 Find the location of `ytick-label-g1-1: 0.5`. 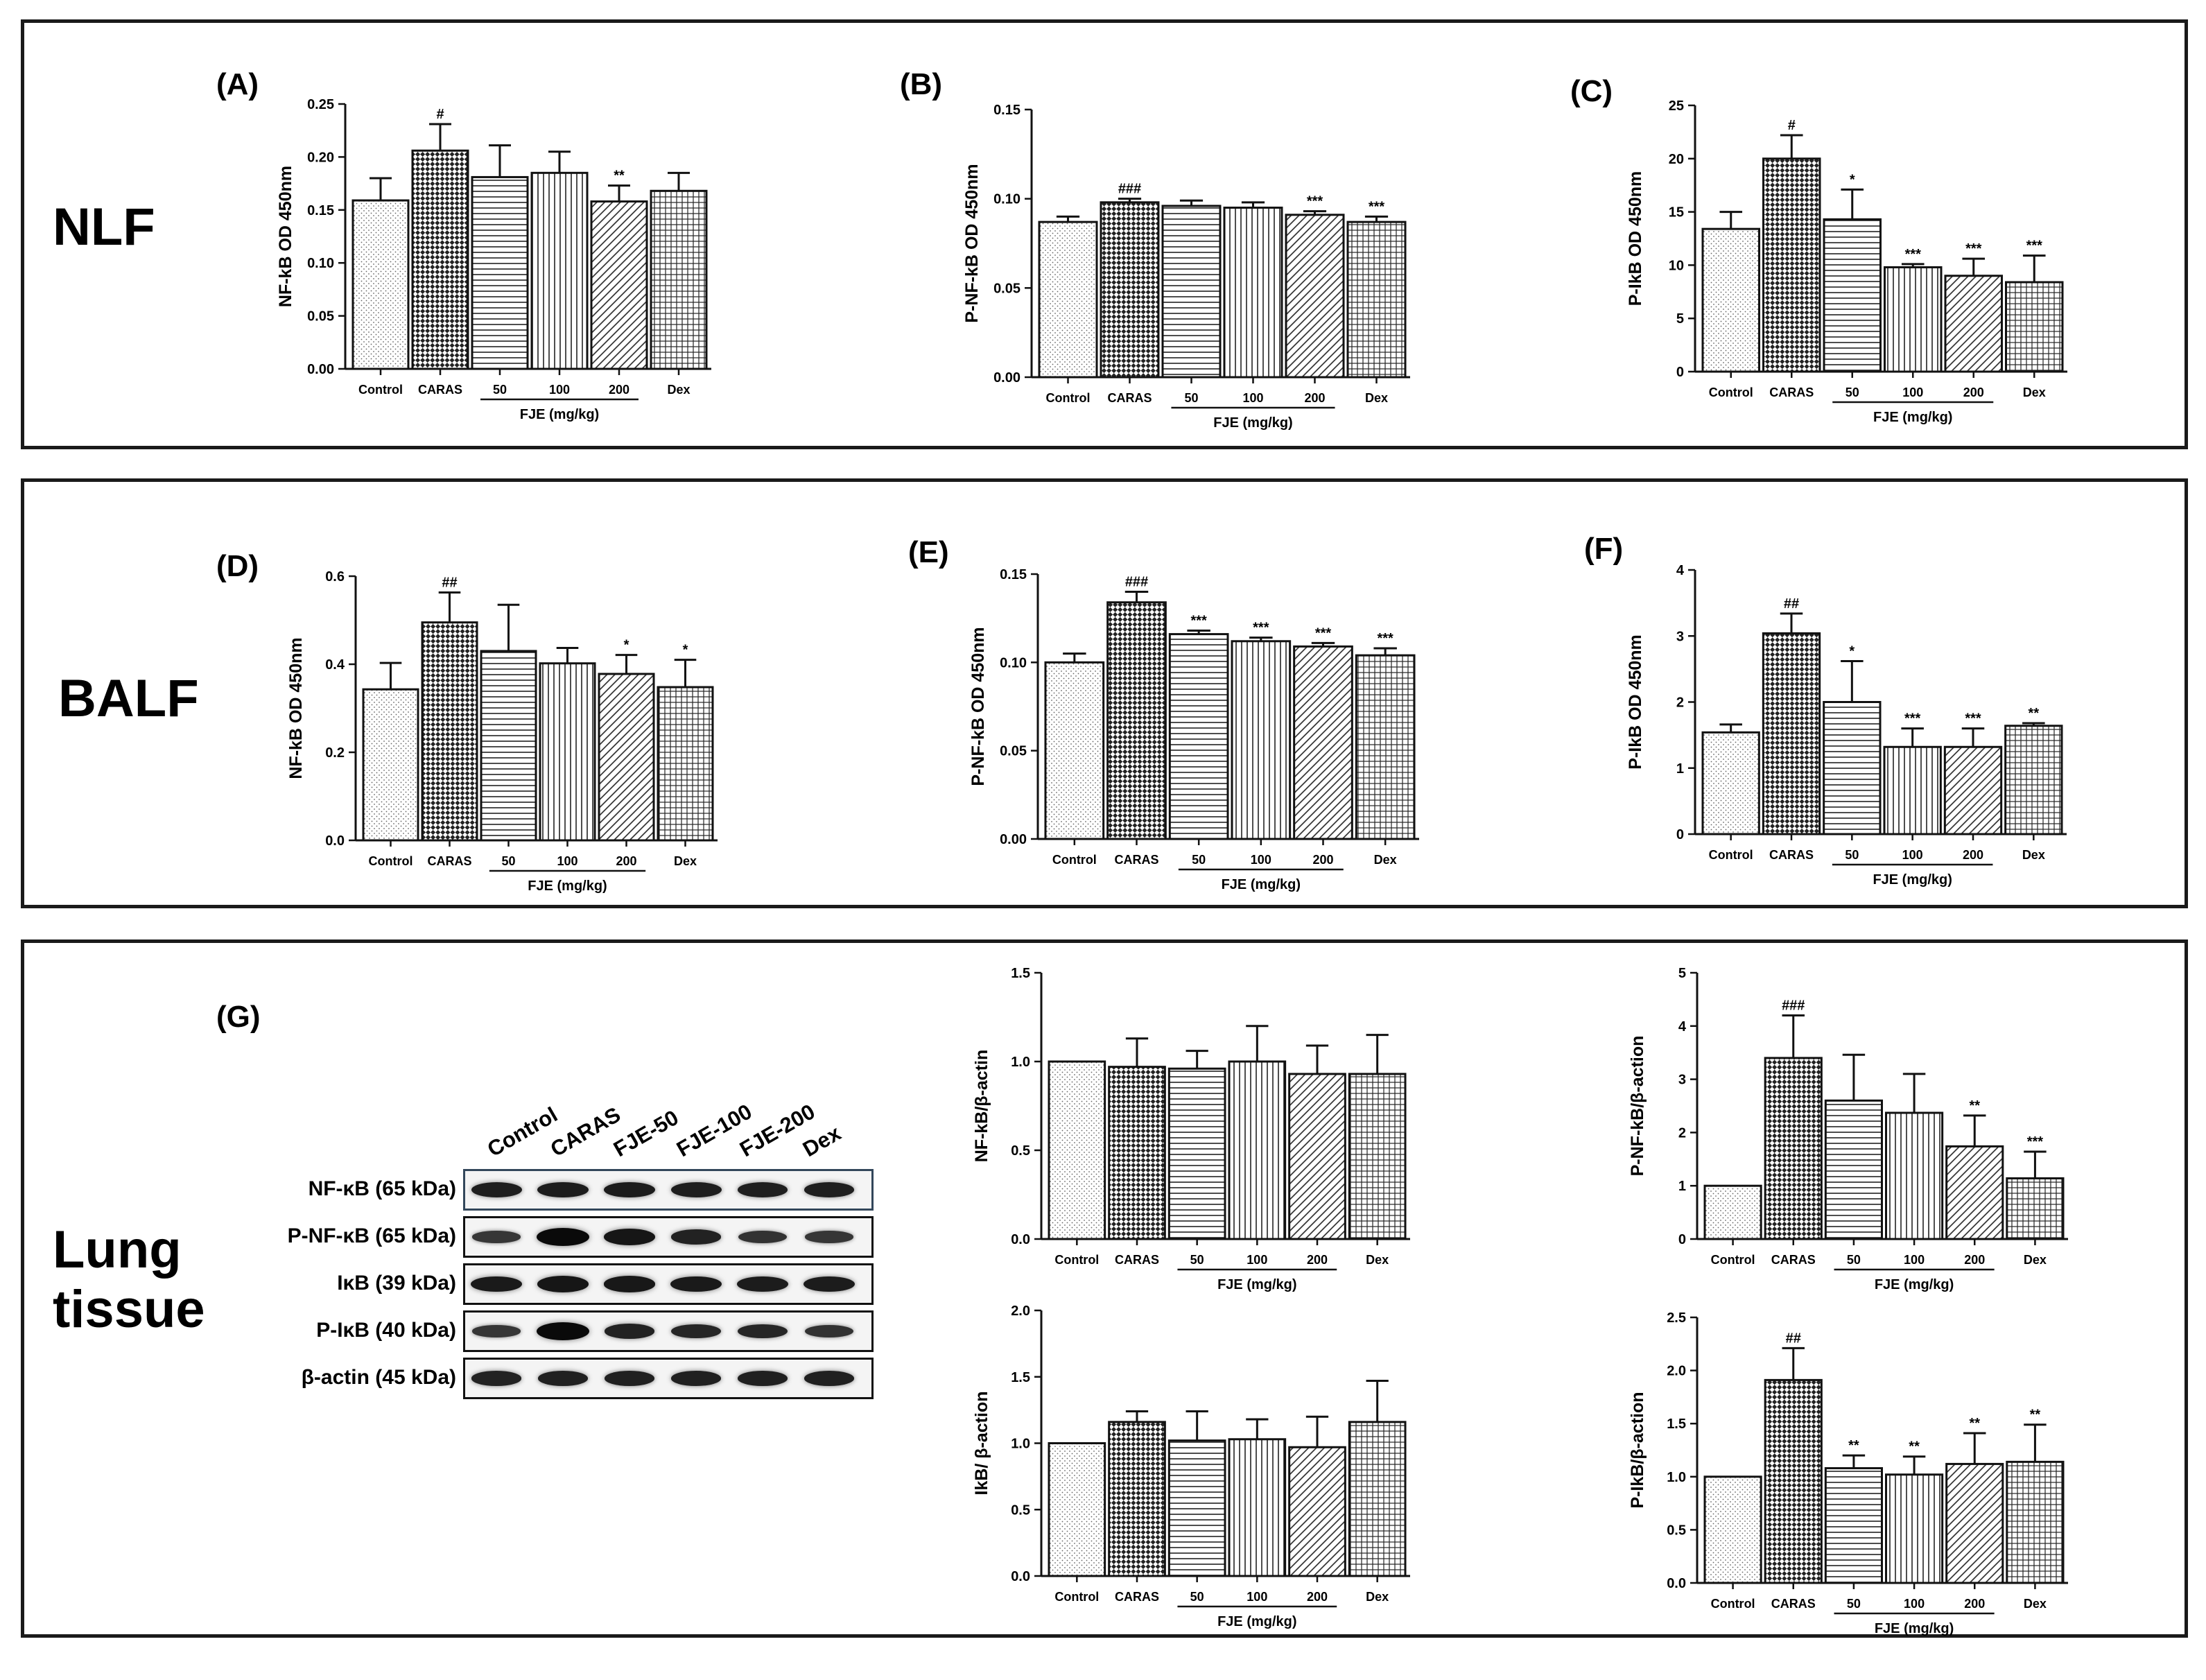

ytick-label-g1-1: 0.5 is located at coordinates (1021, 1151).